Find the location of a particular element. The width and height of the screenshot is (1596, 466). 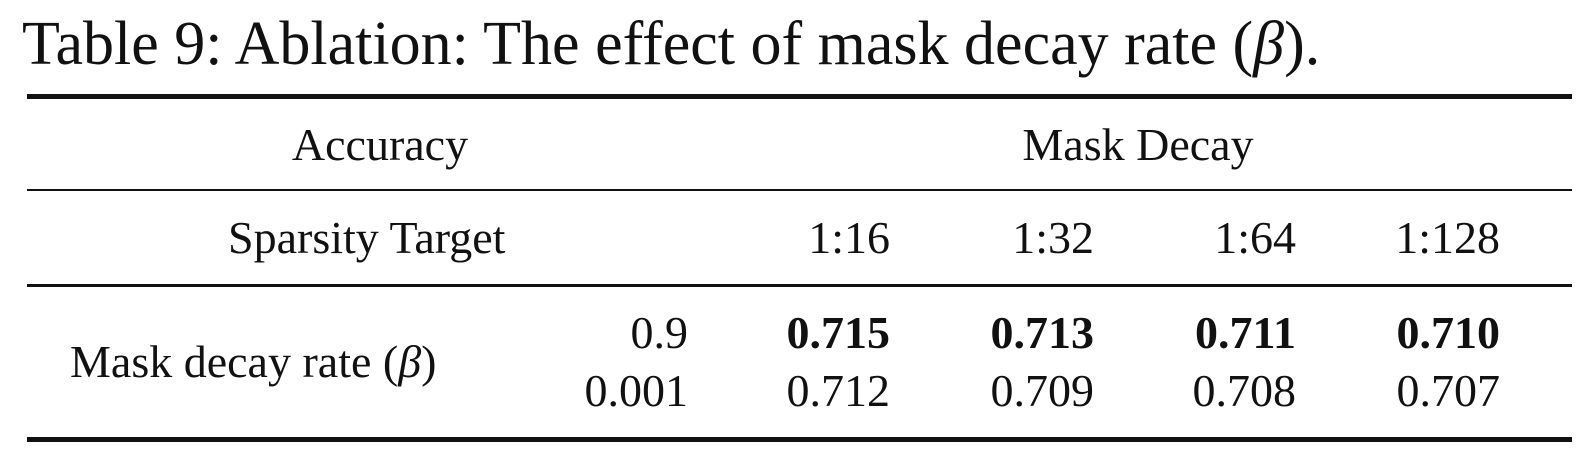

header-mask-decay: Mask Decay is located at coordinates (1138, 144).